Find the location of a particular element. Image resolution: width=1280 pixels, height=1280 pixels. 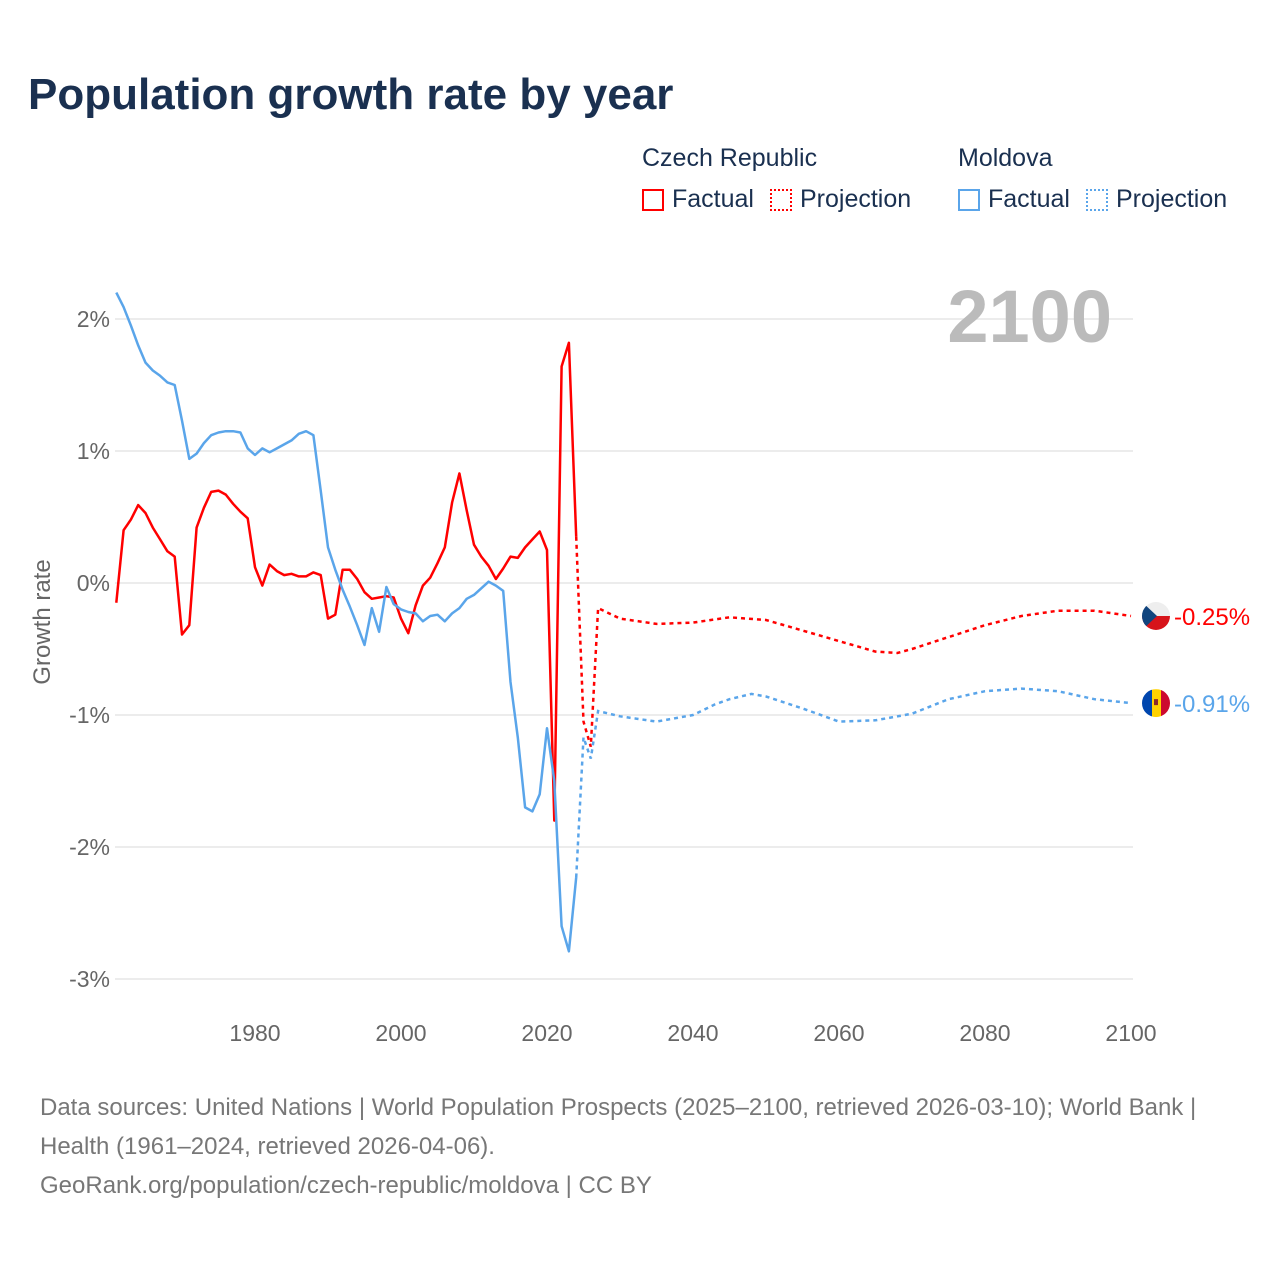

y-tick-label: 0% is located at coordinates (93, 583).